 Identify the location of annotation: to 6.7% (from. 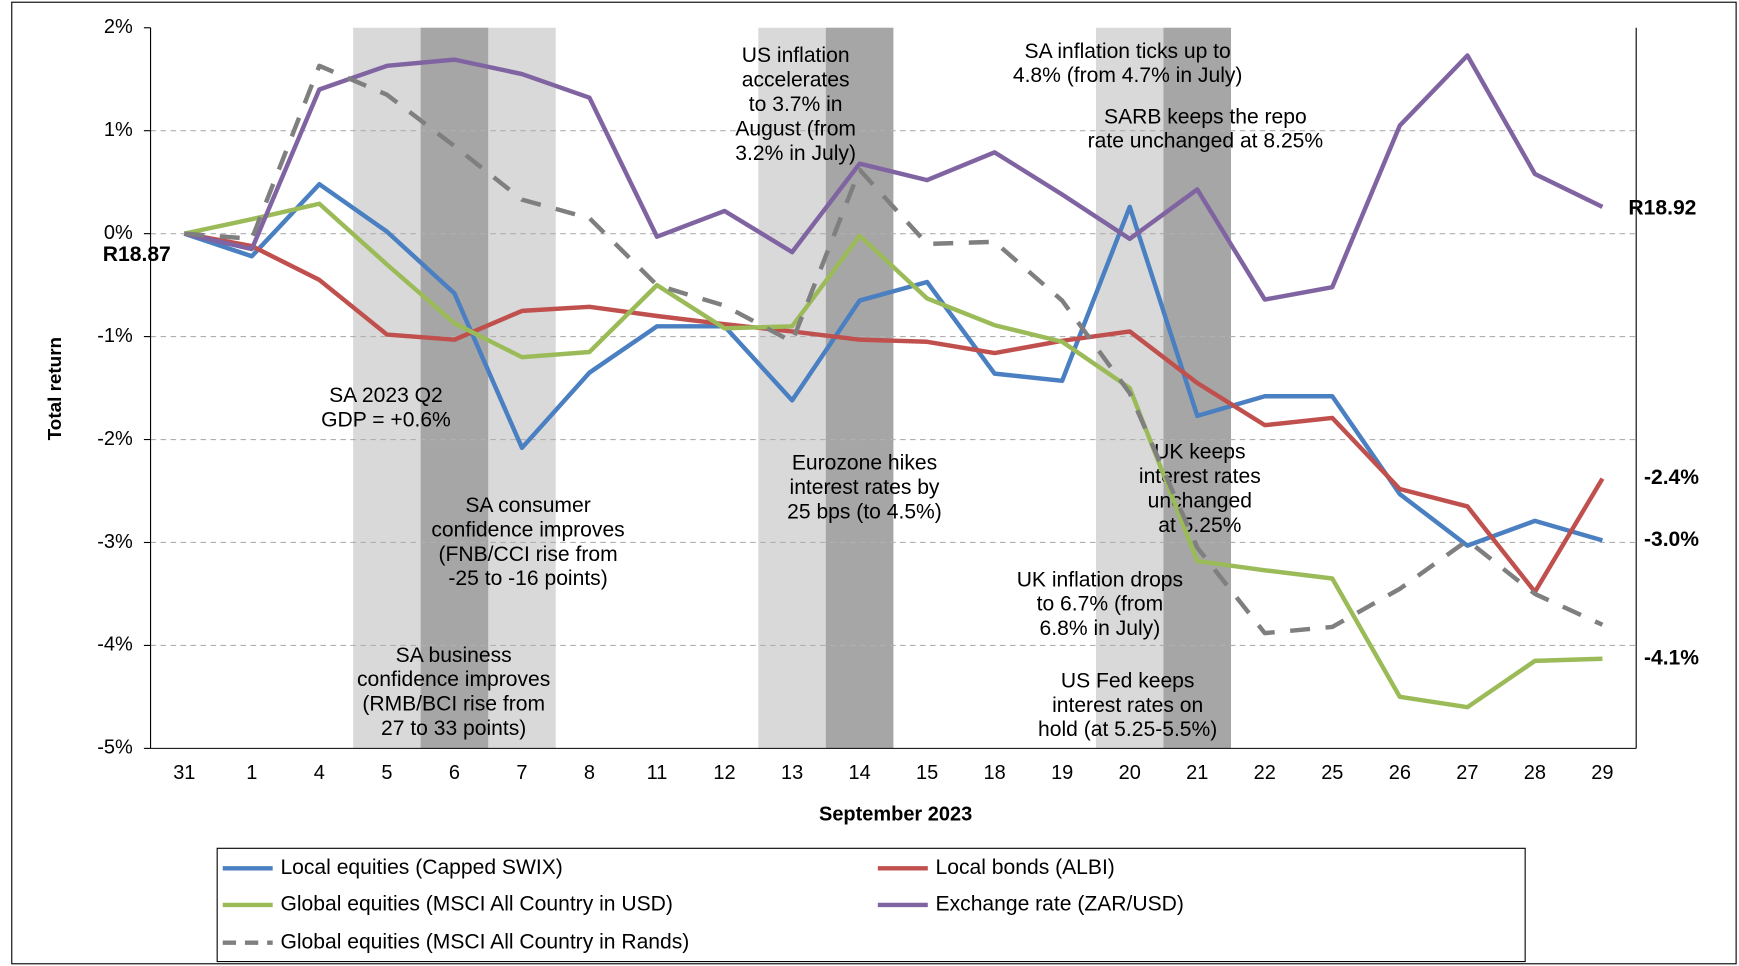
(1100, 604).